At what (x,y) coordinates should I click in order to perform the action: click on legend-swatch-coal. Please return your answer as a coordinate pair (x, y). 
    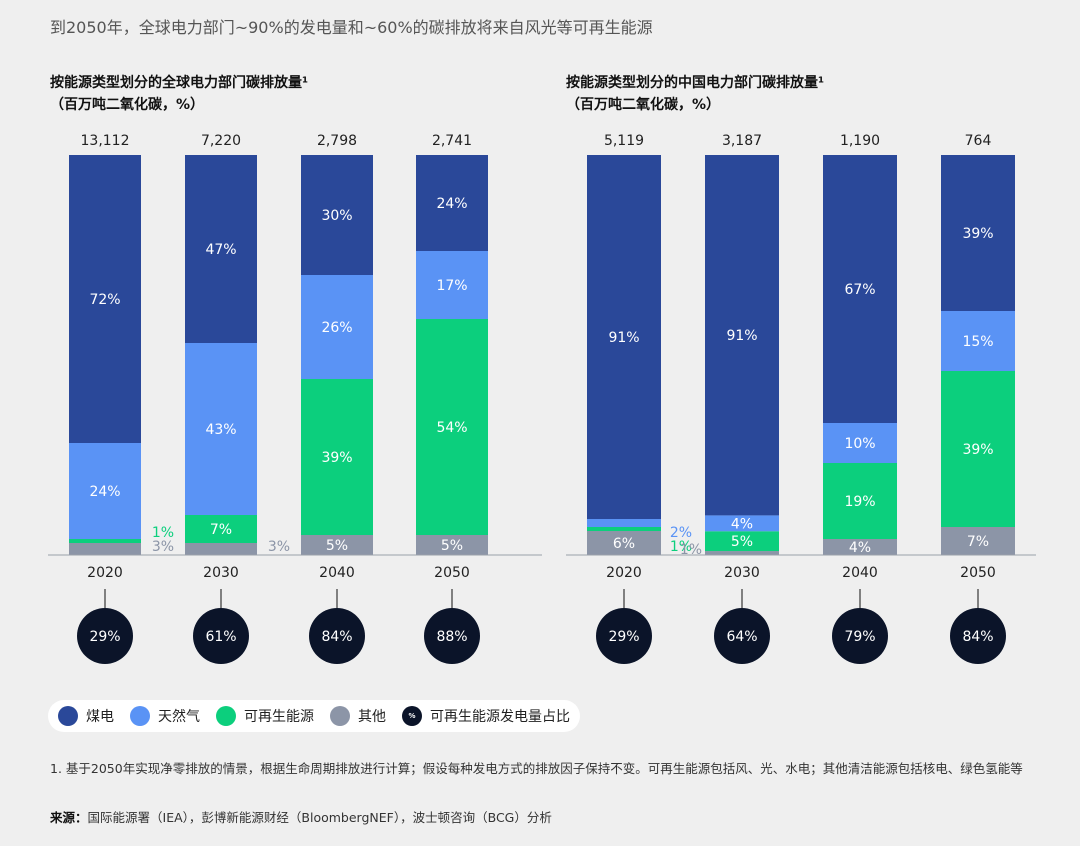
    Looking at the image, I should click on (68, 716).